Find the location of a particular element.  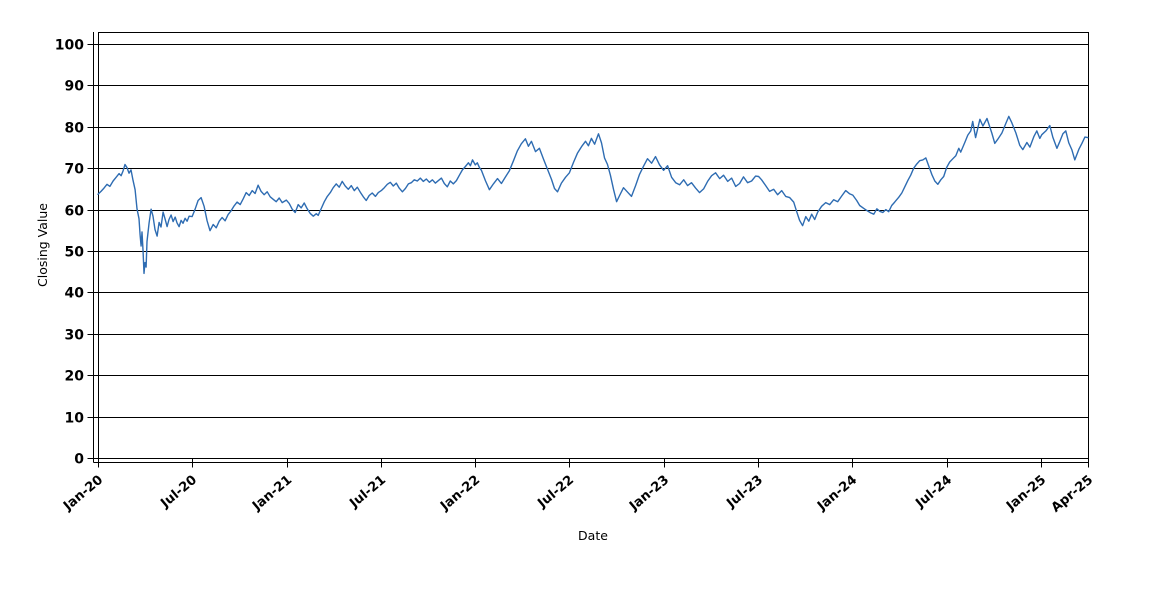

y-axis-title: Closing Value is located at coordinates (42, 245).